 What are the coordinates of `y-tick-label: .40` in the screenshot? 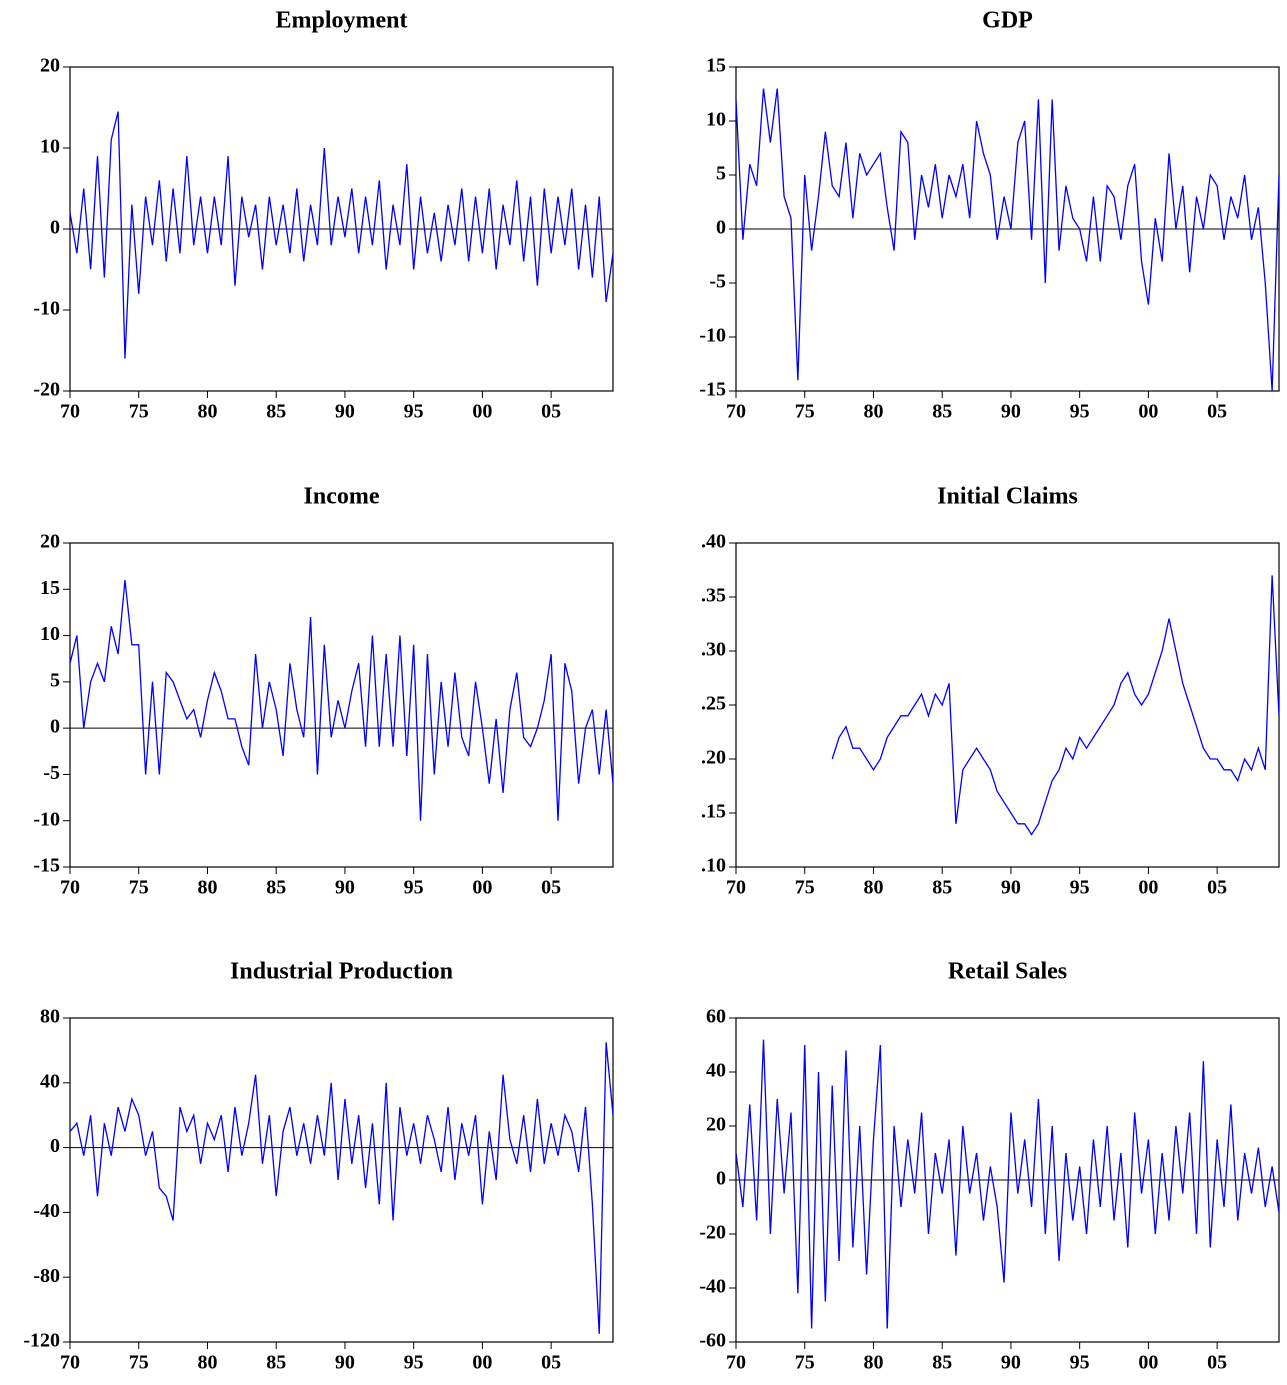 It's located at (713, 542).